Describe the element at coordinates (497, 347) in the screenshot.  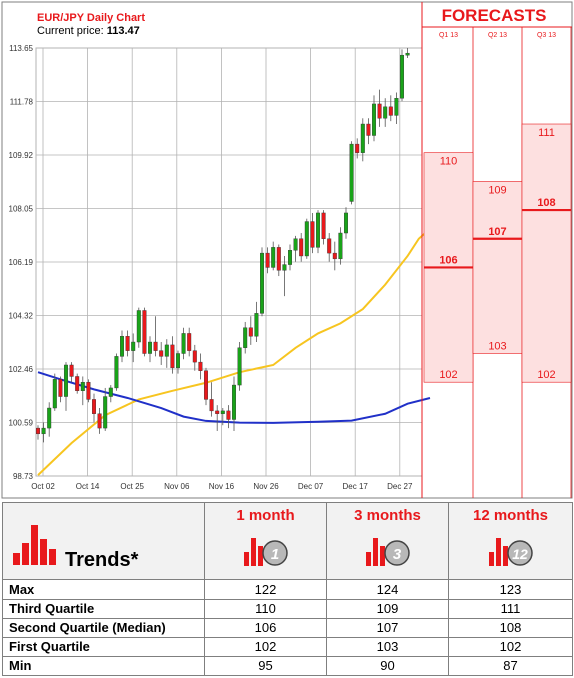
I see `forecast-low-label: 103` at that location.